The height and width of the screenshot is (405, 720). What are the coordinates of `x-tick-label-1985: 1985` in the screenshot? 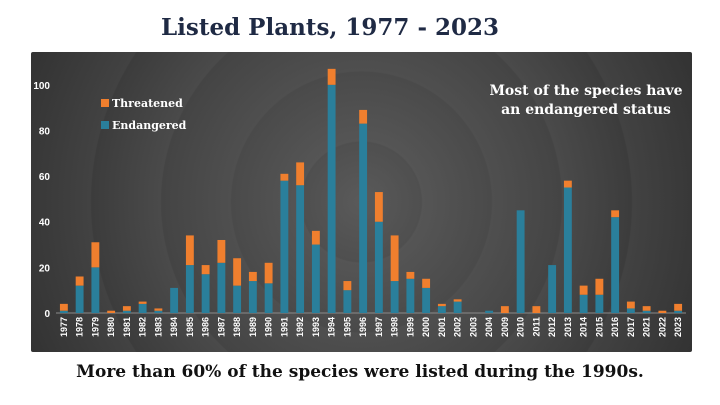 It's located at (190, 327).